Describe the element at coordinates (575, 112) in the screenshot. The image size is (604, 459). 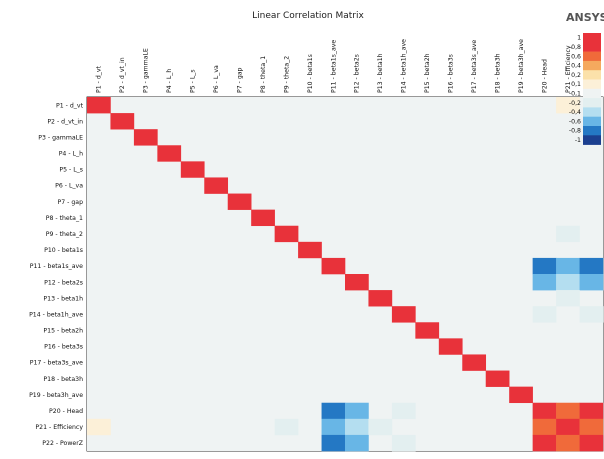
I see `colorbar-tick-label: -0,4` at that location.